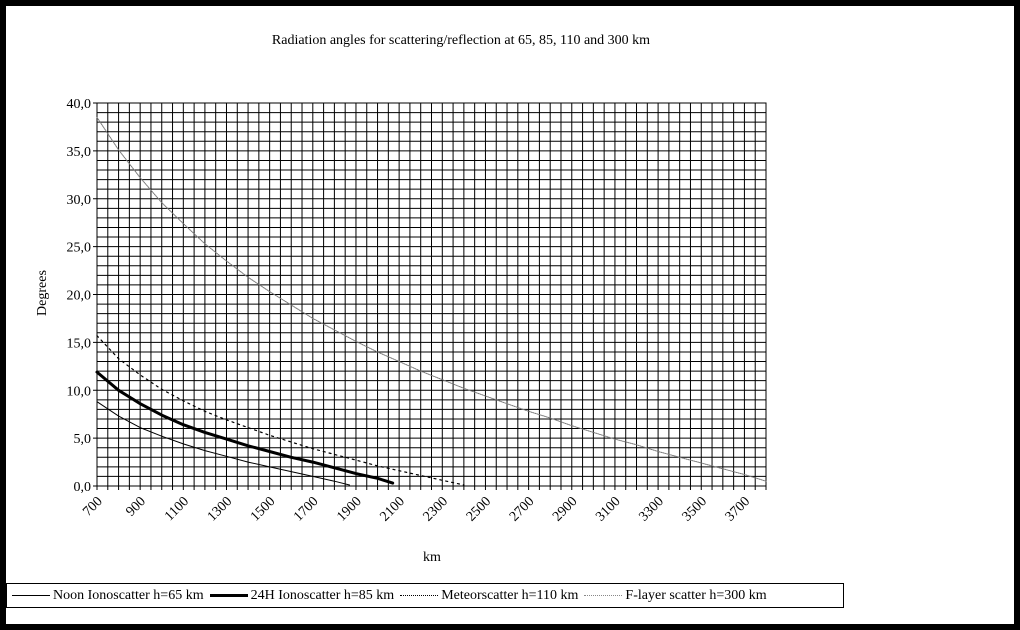 This screenshot has width=1020, height=630. What do you see at coordinates (263, 509) in the screenshot?
I see `x-tick-label: 1500` at bounding box center [263, 509].